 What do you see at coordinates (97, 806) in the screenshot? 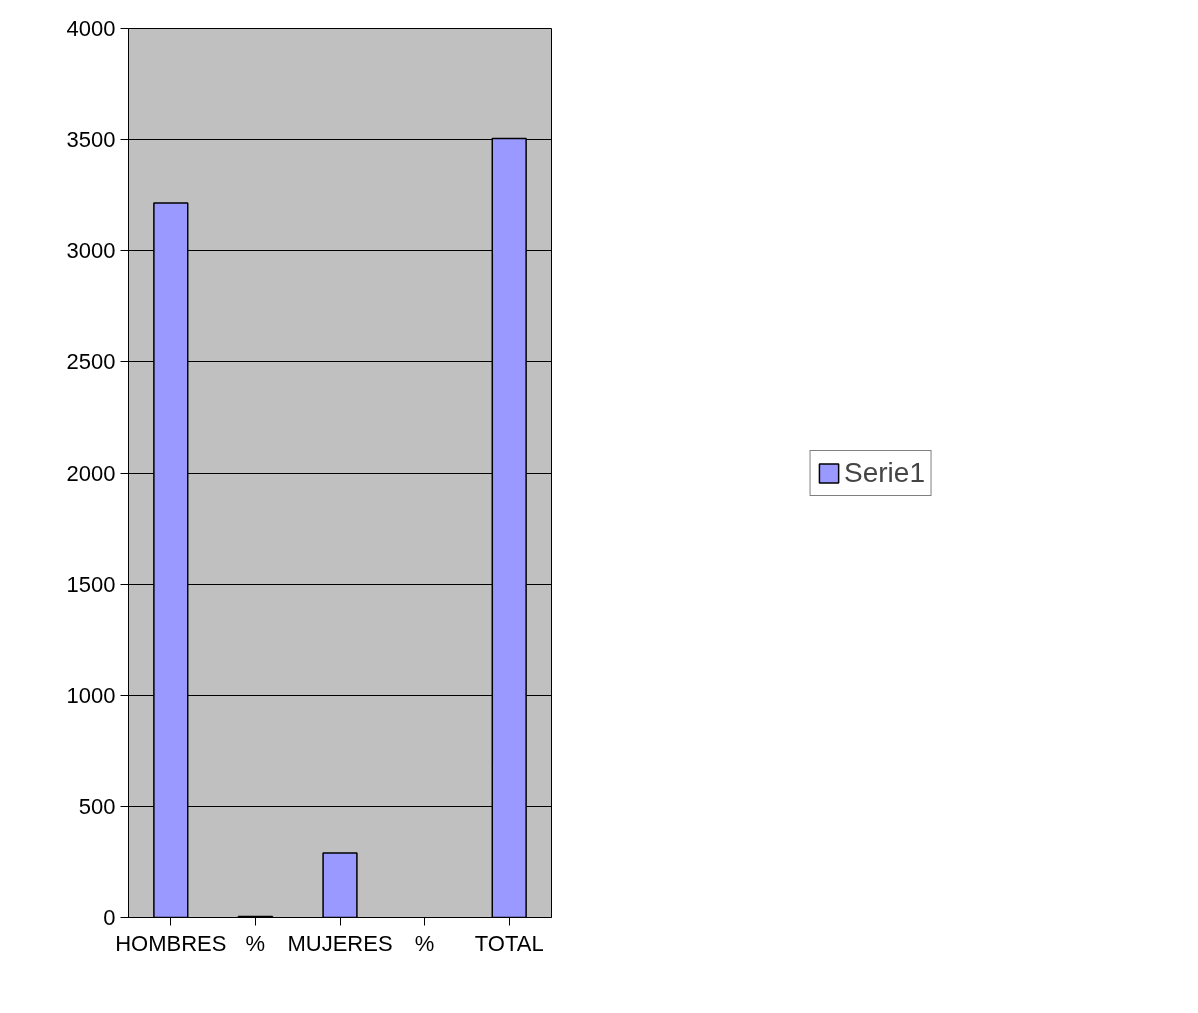
I see `y-tick-label: 500` at bounding box center [97, 806].